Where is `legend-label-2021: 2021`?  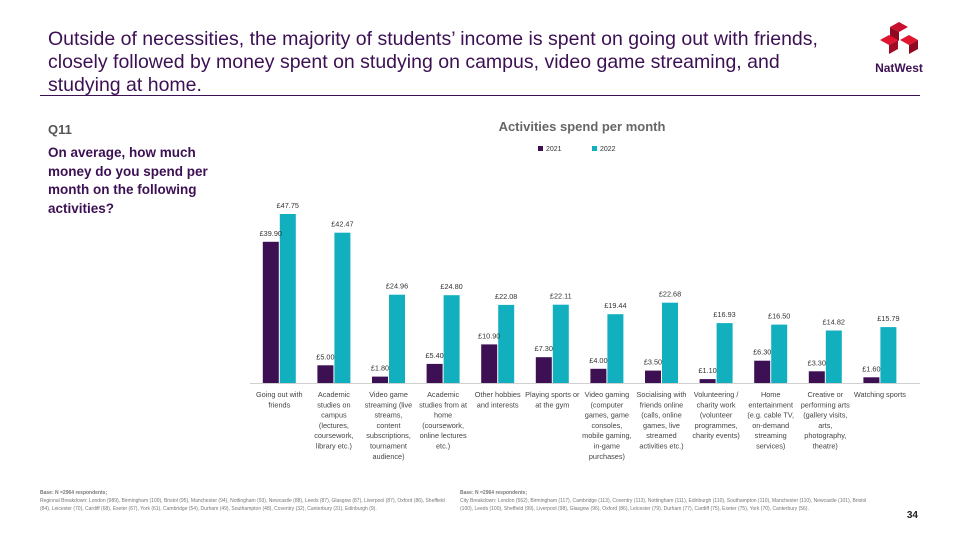
legend-label-2021: 2021 is located at coordinates (554, 149).